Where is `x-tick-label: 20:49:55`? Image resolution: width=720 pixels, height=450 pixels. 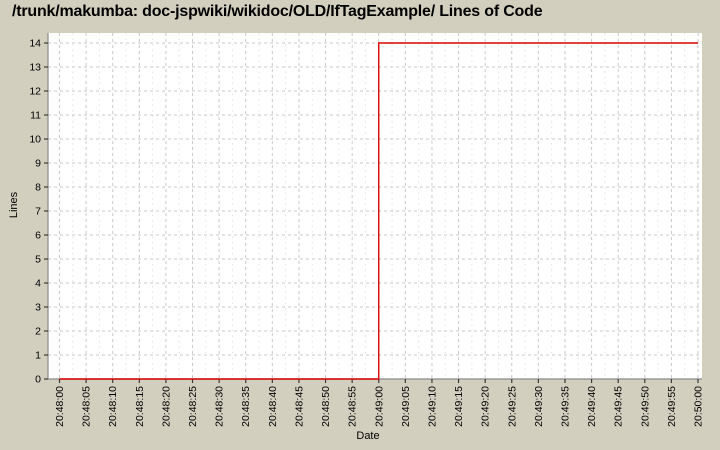 x-tick-label: 20:49:55 is located at coordinates (672, 406).